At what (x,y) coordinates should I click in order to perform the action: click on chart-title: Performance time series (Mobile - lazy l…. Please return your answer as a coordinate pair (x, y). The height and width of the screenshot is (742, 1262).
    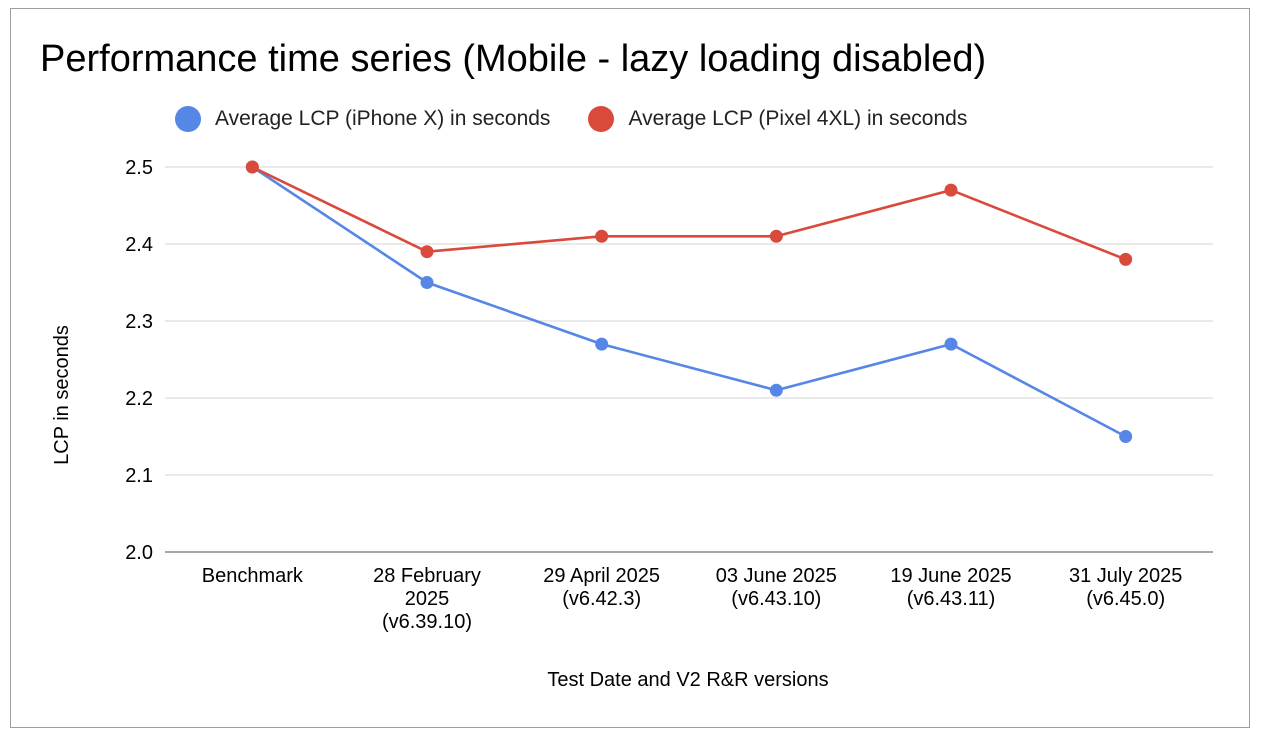
    Looking at the image, I should click on (513, 59).